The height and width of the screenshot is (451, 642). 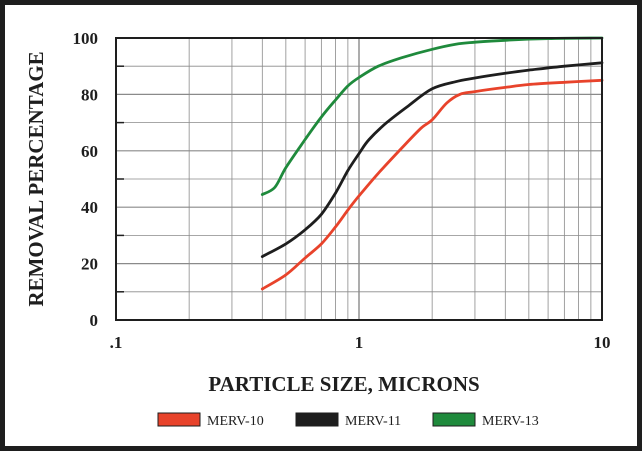 What do you see at coordinates (89, 207) in the screenshot?
I see `y-tick-label: 40` at bounding box center [89, 207].